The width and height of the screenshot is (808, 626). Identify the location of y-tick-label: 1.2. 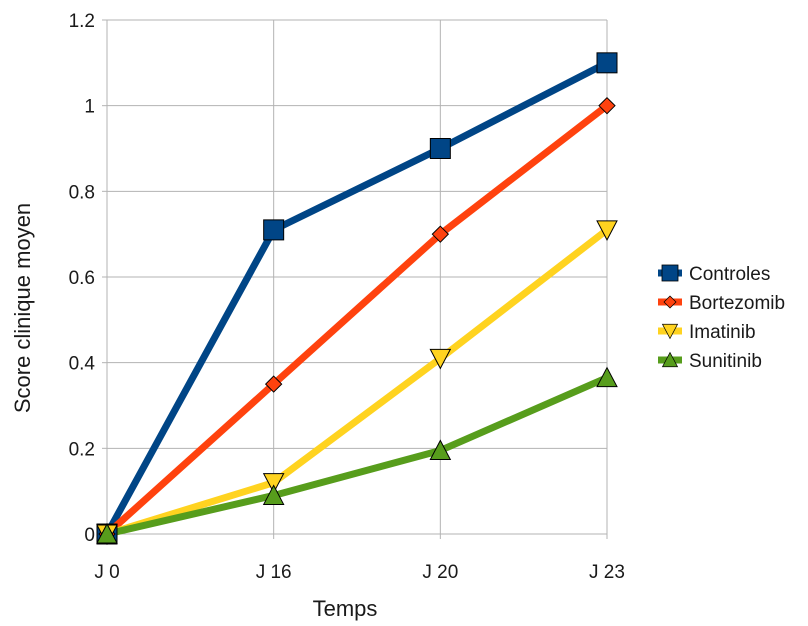
(82, 21).